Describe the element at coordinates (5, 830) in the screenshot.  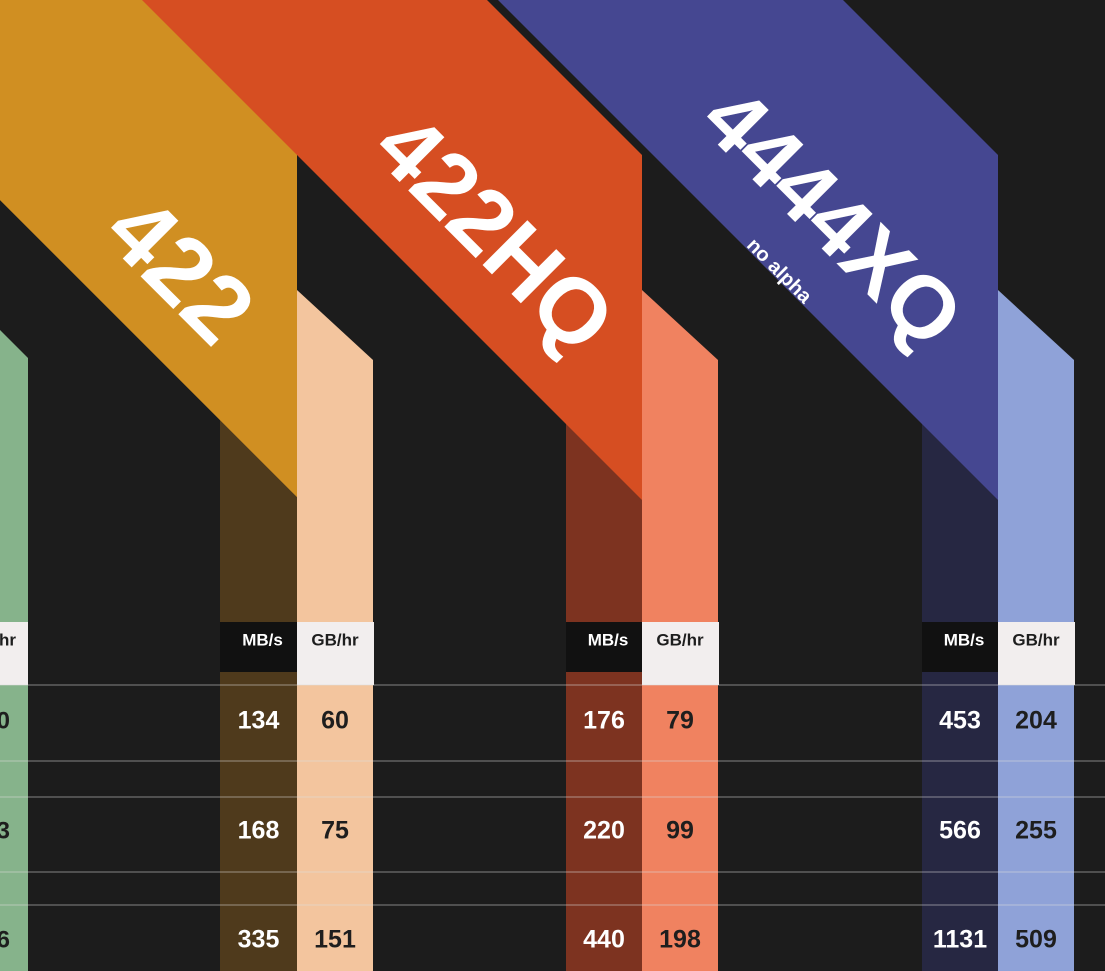
I see `edge-value: 3` at that location.